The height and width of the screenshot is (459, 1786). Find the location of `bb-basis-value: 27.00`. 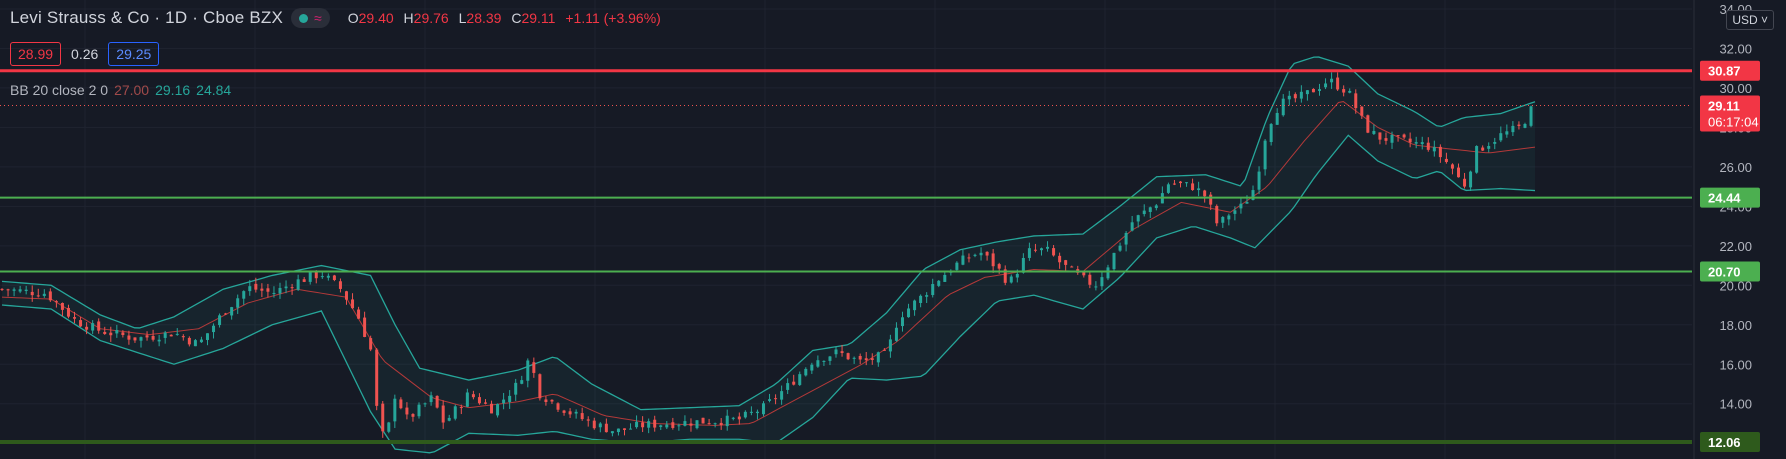

bb-basis-value: 27.00 is located at coordinates (132, 90).